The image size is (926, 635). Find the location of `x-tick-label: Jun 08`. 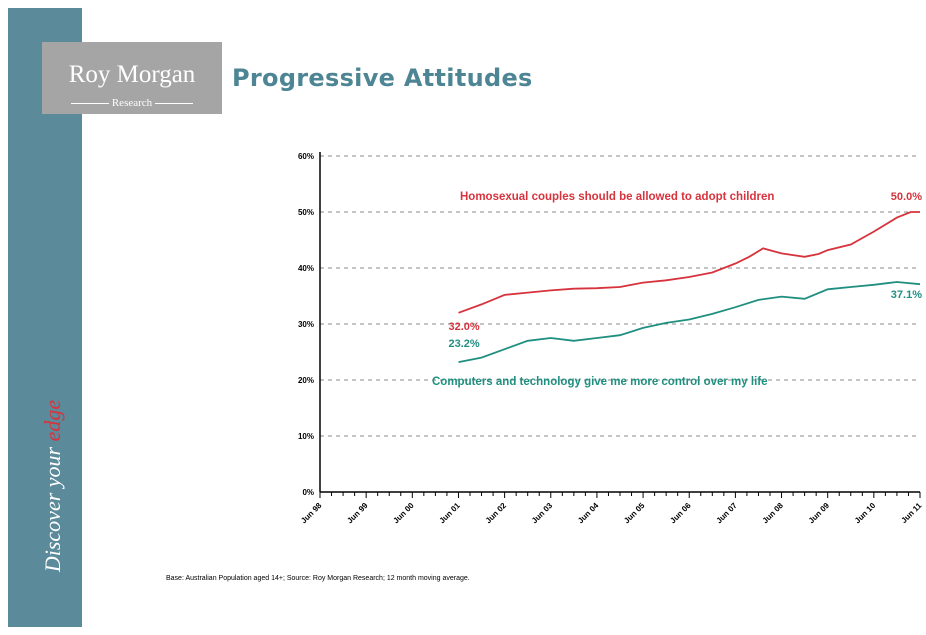

x-tick-label: Jun 08 is located at coordinates (773, 513).